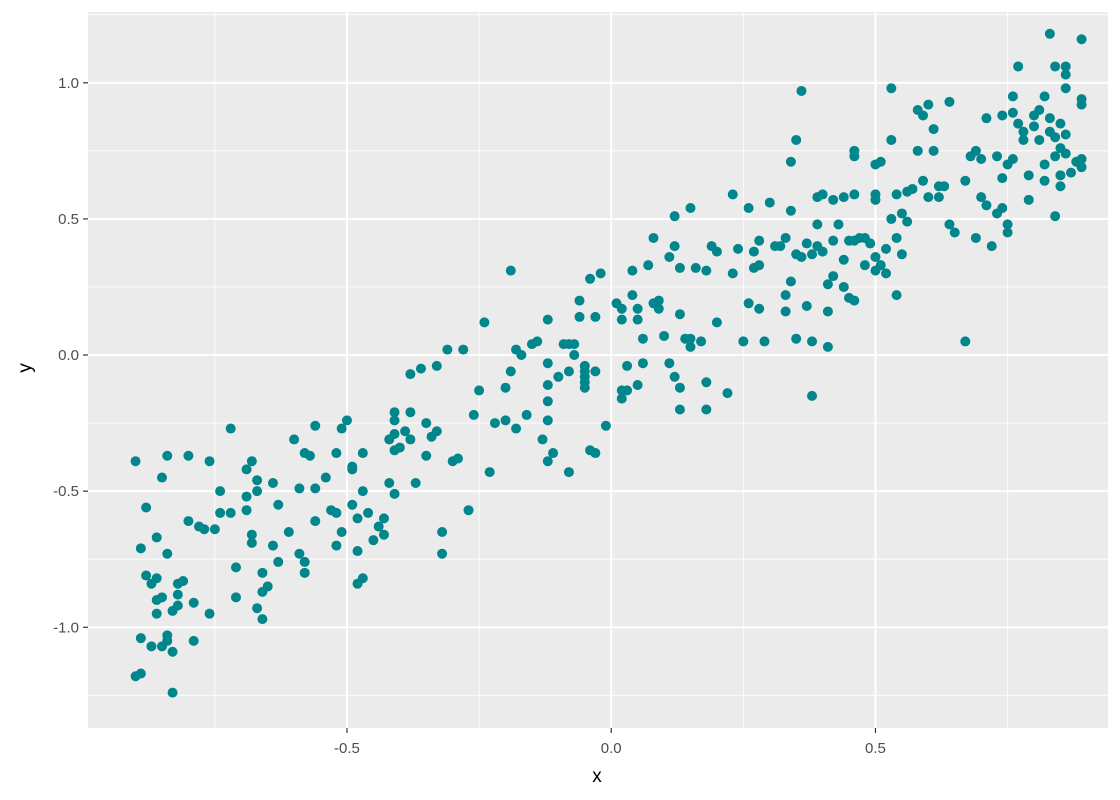 The height and width of the screenshot is (800, 1120). Describe the element at coordinates (66, 491) in the screenshot. I see `y-tick-label: -0.5` at that location.